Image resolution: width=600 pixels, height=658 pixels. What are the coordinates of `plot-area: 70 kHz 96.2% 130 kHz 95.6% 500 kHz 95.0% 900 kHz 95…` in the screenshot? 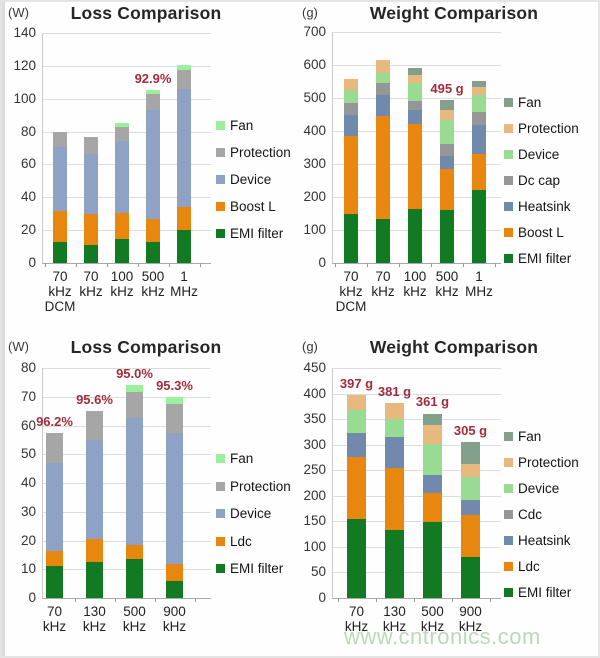 It's located at (123, 500).